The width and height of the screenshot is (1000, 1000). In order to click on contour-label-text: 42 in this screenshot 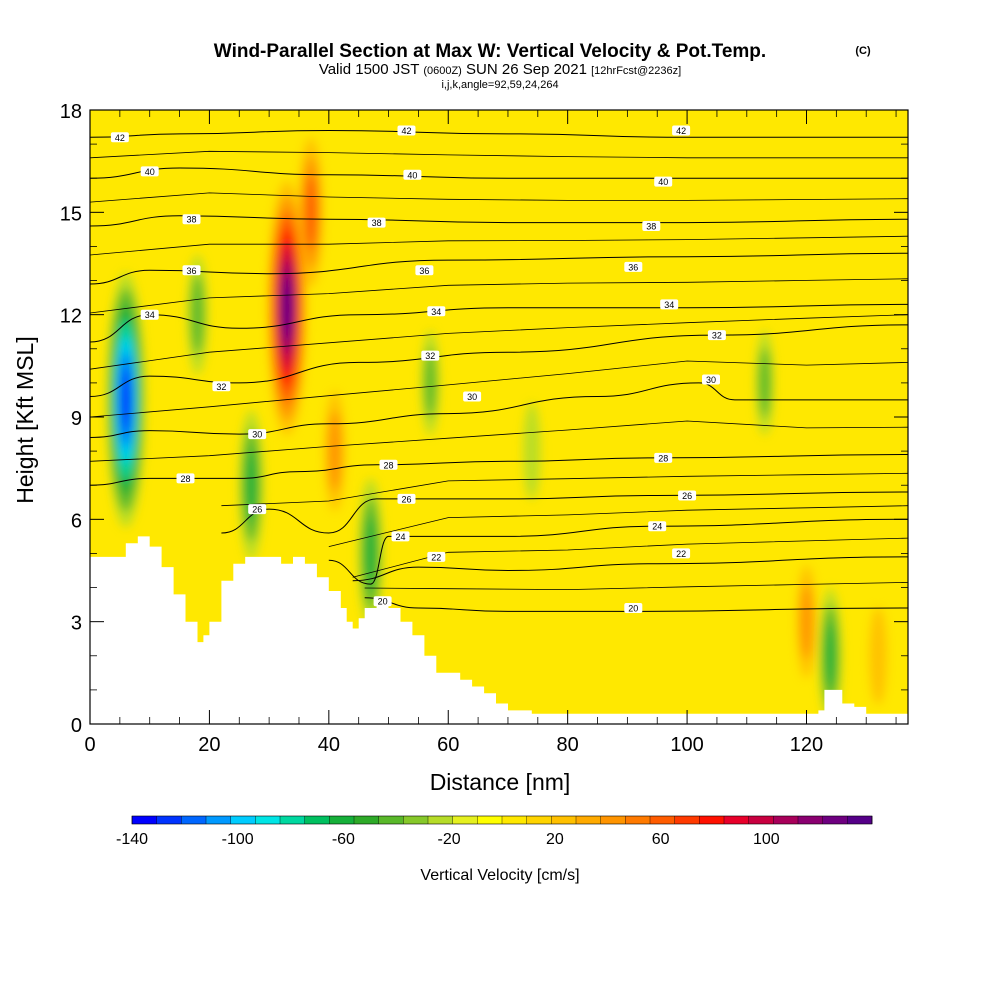, I will do `click(681, 131)`.